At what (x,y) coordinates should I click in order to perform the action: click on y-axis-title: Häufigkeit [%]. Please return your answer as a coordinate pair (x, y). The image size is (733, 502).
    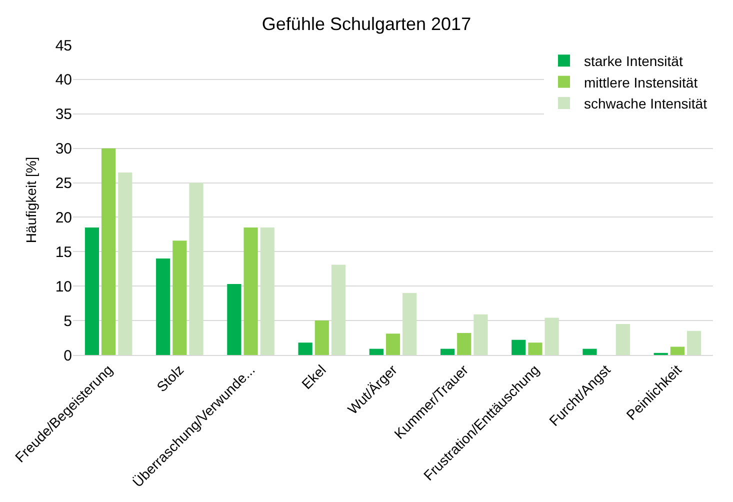
    Looking at the image, I should click on (30, 200).